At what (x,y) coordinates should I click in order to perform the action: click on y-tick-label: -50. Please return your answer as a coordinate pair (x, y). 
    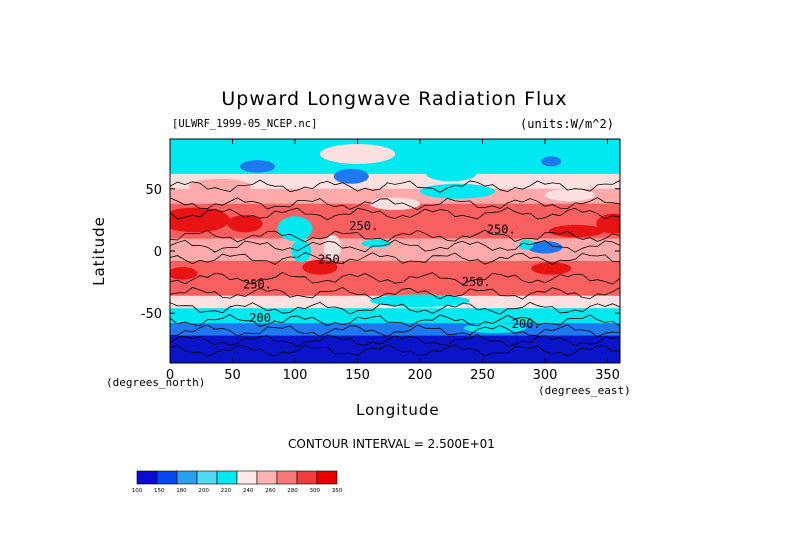
    Looking at the image, I should click on (151, 314).